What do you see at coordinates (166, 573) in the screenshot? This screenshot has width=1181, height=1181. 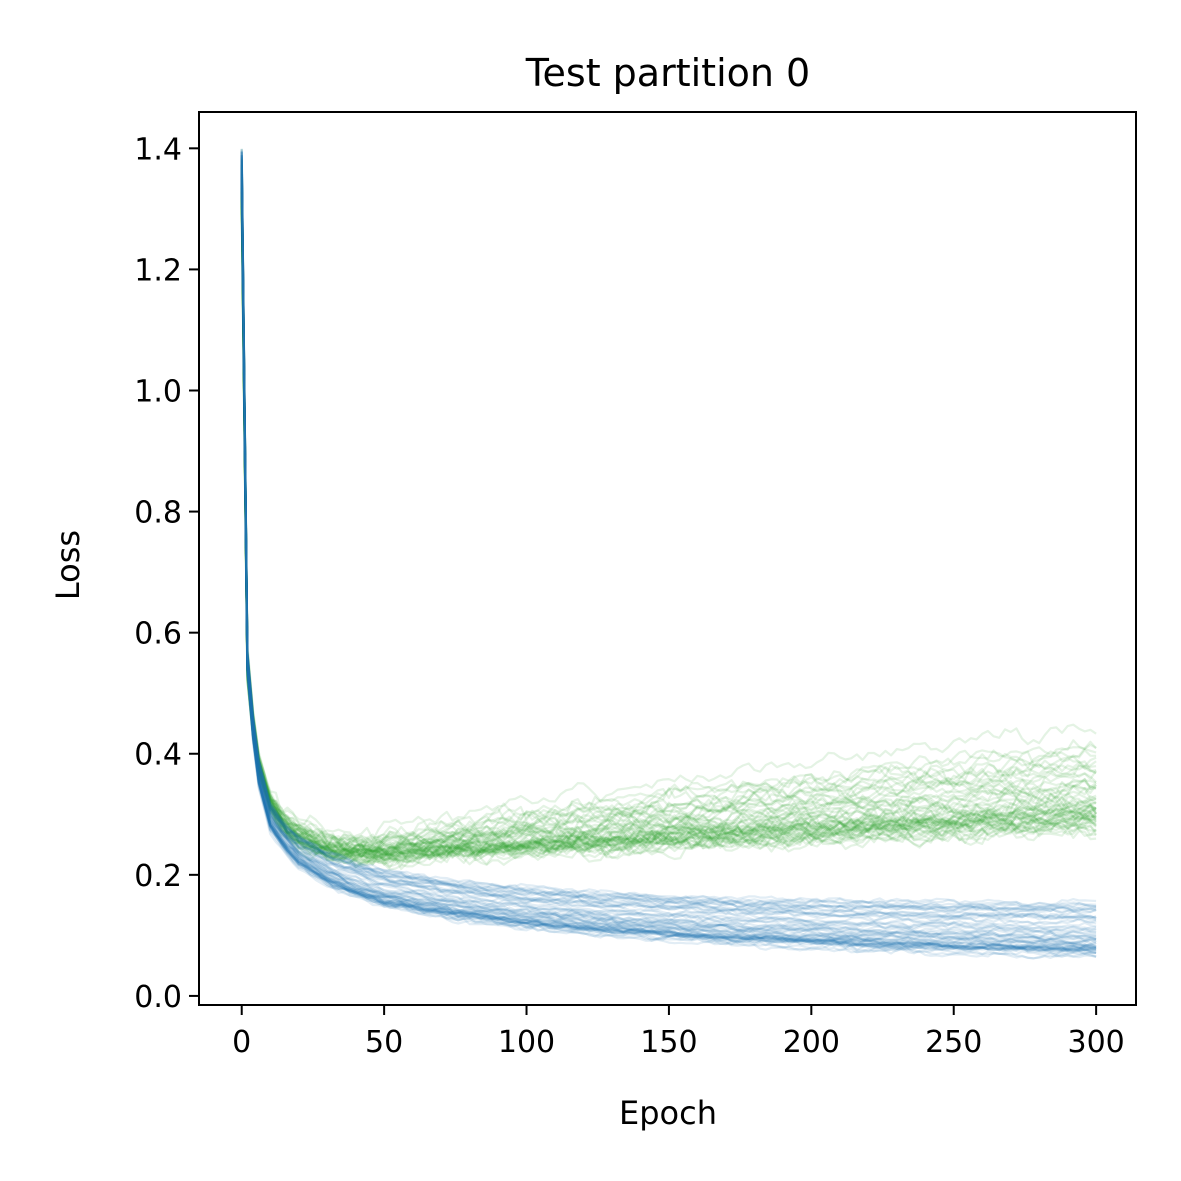 I see `y-axis: 0.0 0.2 0.4 0.6 0.8 1.0 1.2 1.4` at bounding box center [166, 573].